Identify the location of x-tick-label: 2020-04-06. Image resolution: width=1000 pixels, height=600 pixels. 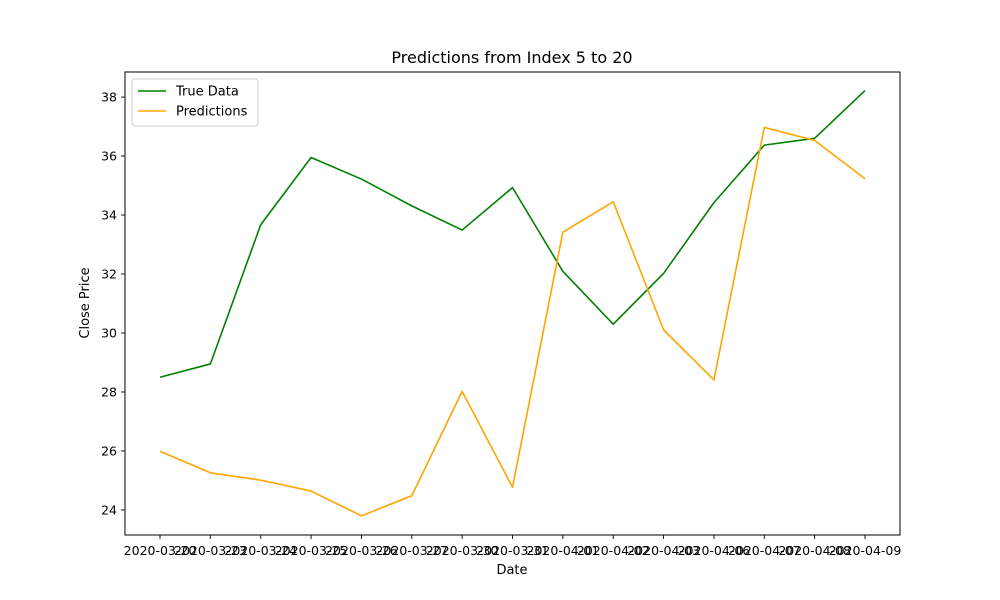
(714, 550).